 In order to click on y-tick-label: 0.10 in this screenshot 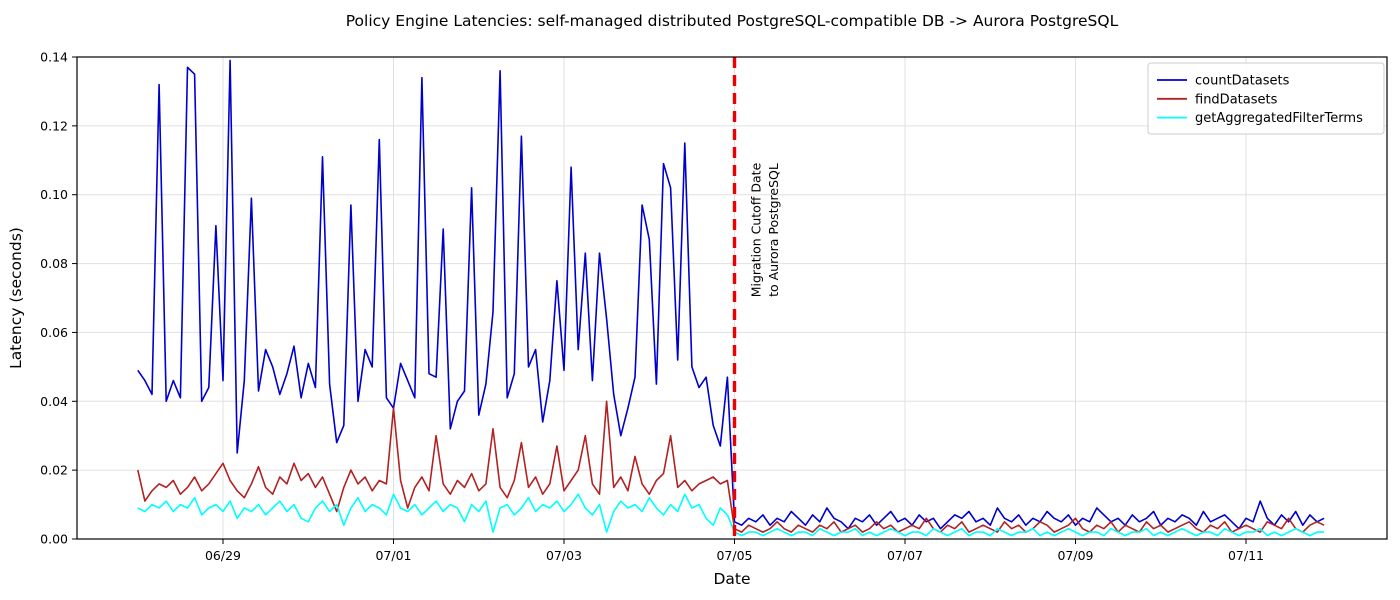, I will do `click(54, 194)`.